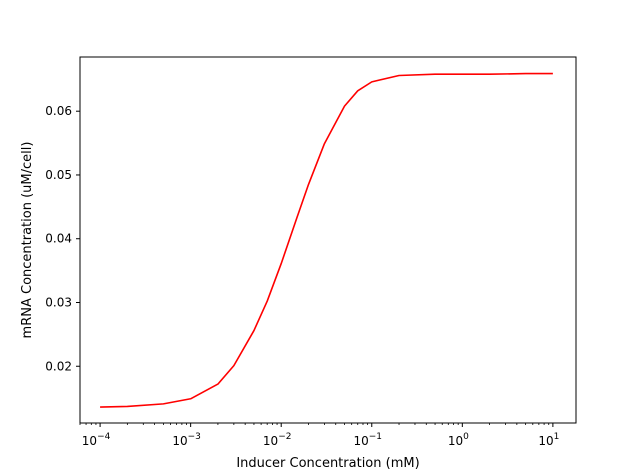 This screenshot has width=640, height=474. Describe the element at coordinates (58, 366) in the screenshot. I see `y-tick-label: 0.02` at that location.